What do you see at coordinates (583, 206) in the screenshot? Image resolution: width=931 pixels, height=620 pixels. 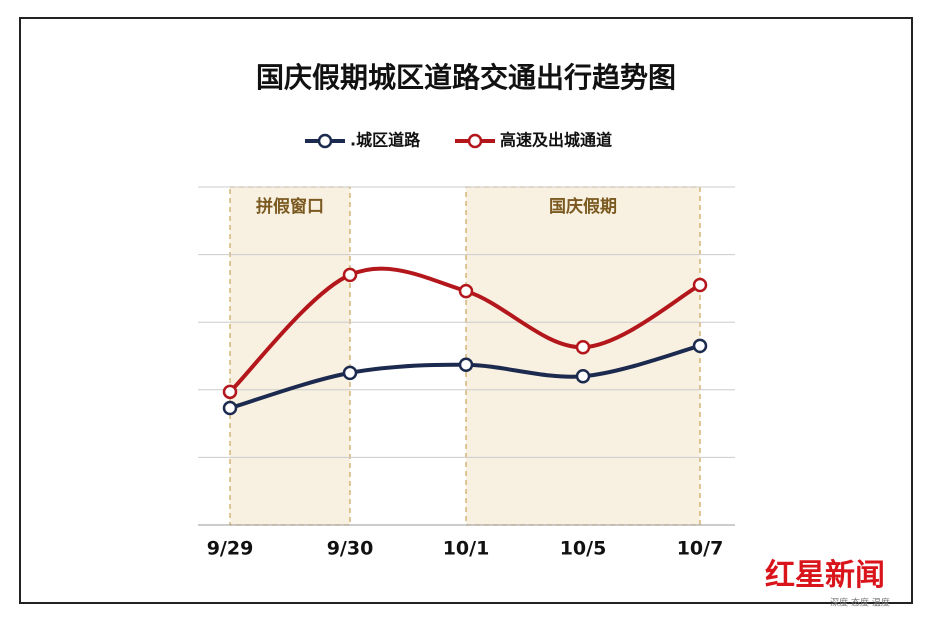 I see `period-label: 国庆假期` at bounding box center [583, 206].